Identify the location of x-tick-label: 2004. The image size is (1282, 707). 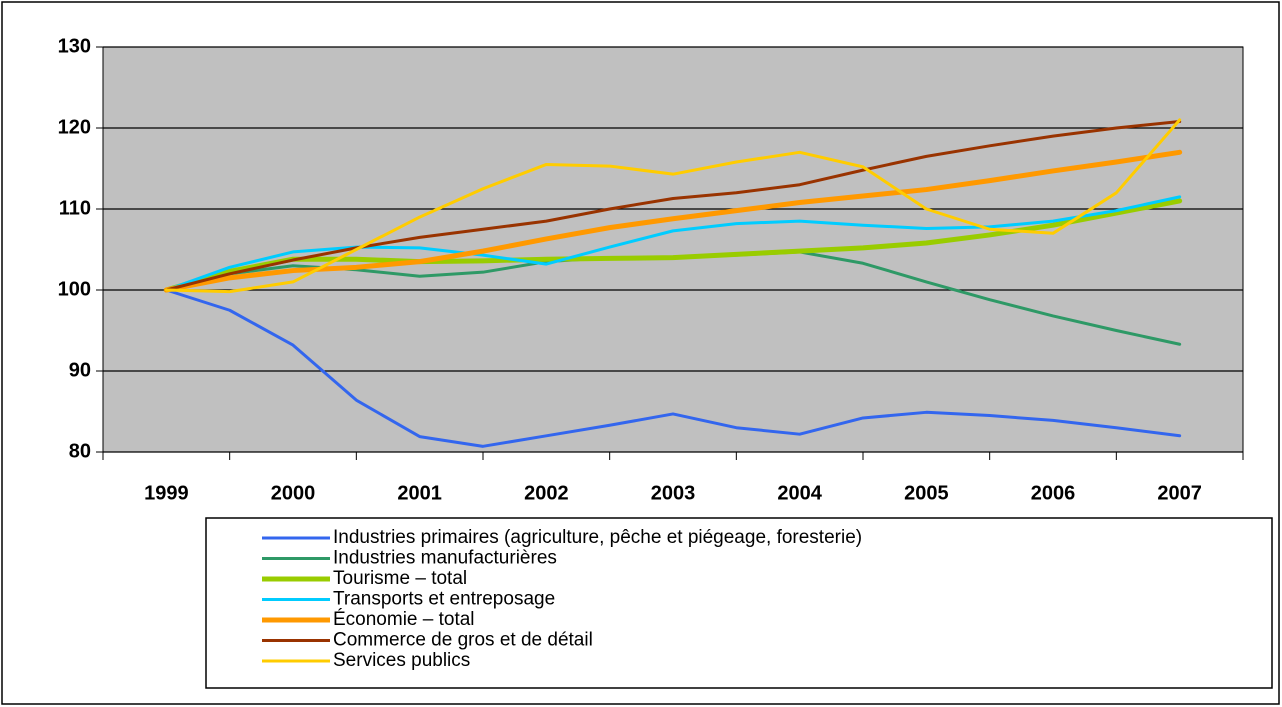
(799, 493).